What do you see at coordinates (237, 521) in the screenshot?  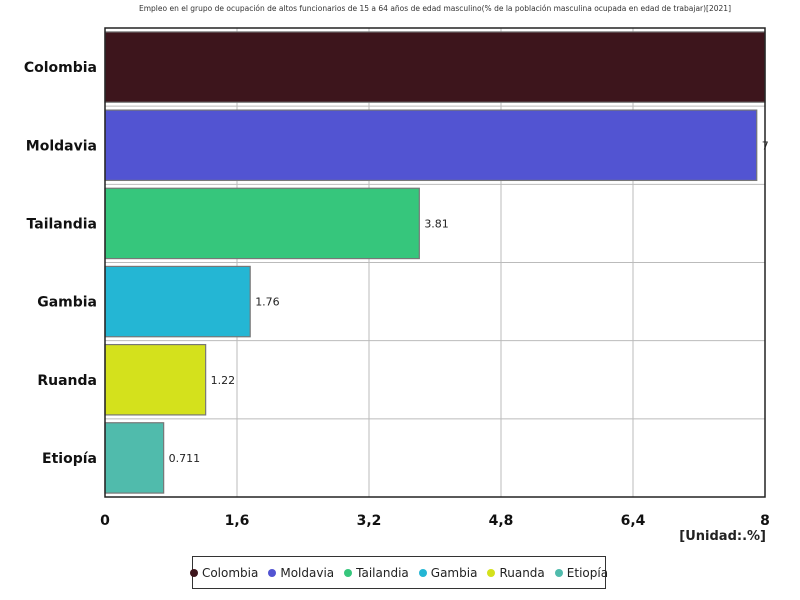 I see `x-tick-label: 1,6` at bounding box center [237, 521].